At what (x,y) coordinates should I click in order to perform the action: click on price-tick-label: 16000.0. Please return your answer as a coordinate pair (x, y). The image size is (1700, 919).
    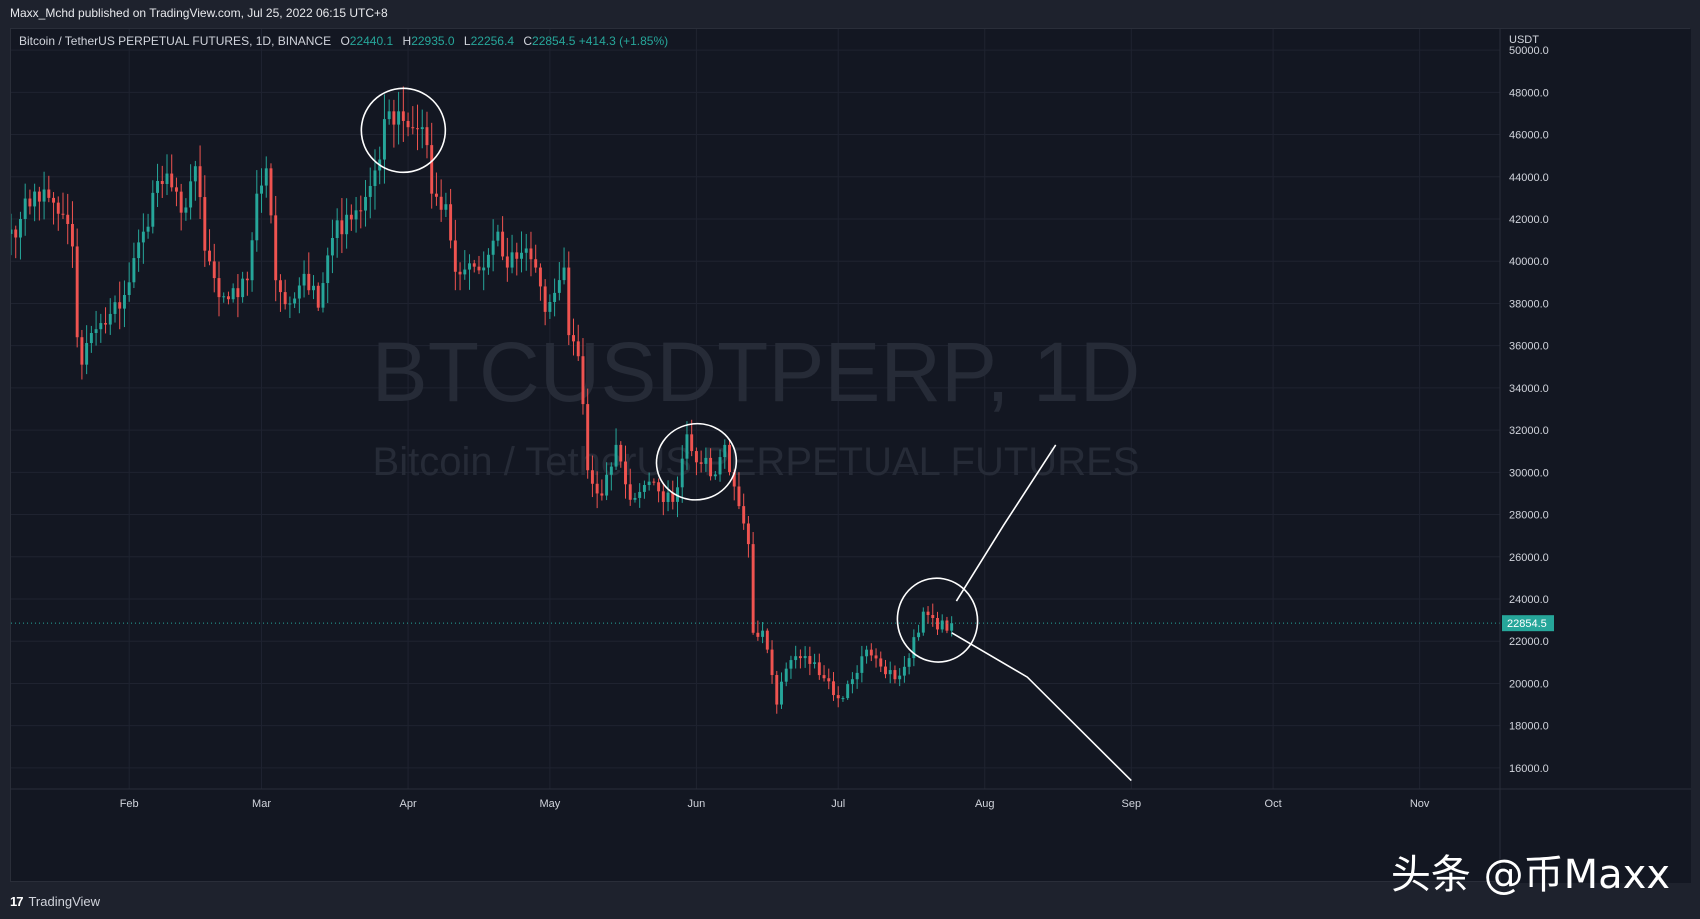
    Looking at the image, I should click on (1529, 769).